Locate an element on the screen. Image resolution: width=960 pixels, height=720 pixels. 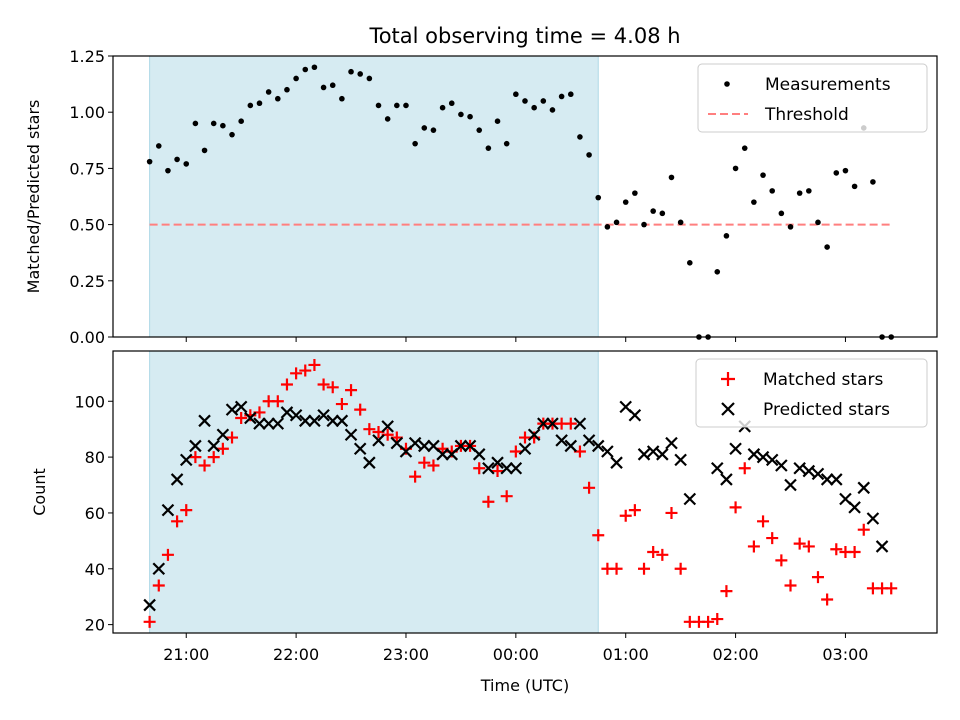
x-axis-label: Time (UTC) is located at coordinates (524, 685).